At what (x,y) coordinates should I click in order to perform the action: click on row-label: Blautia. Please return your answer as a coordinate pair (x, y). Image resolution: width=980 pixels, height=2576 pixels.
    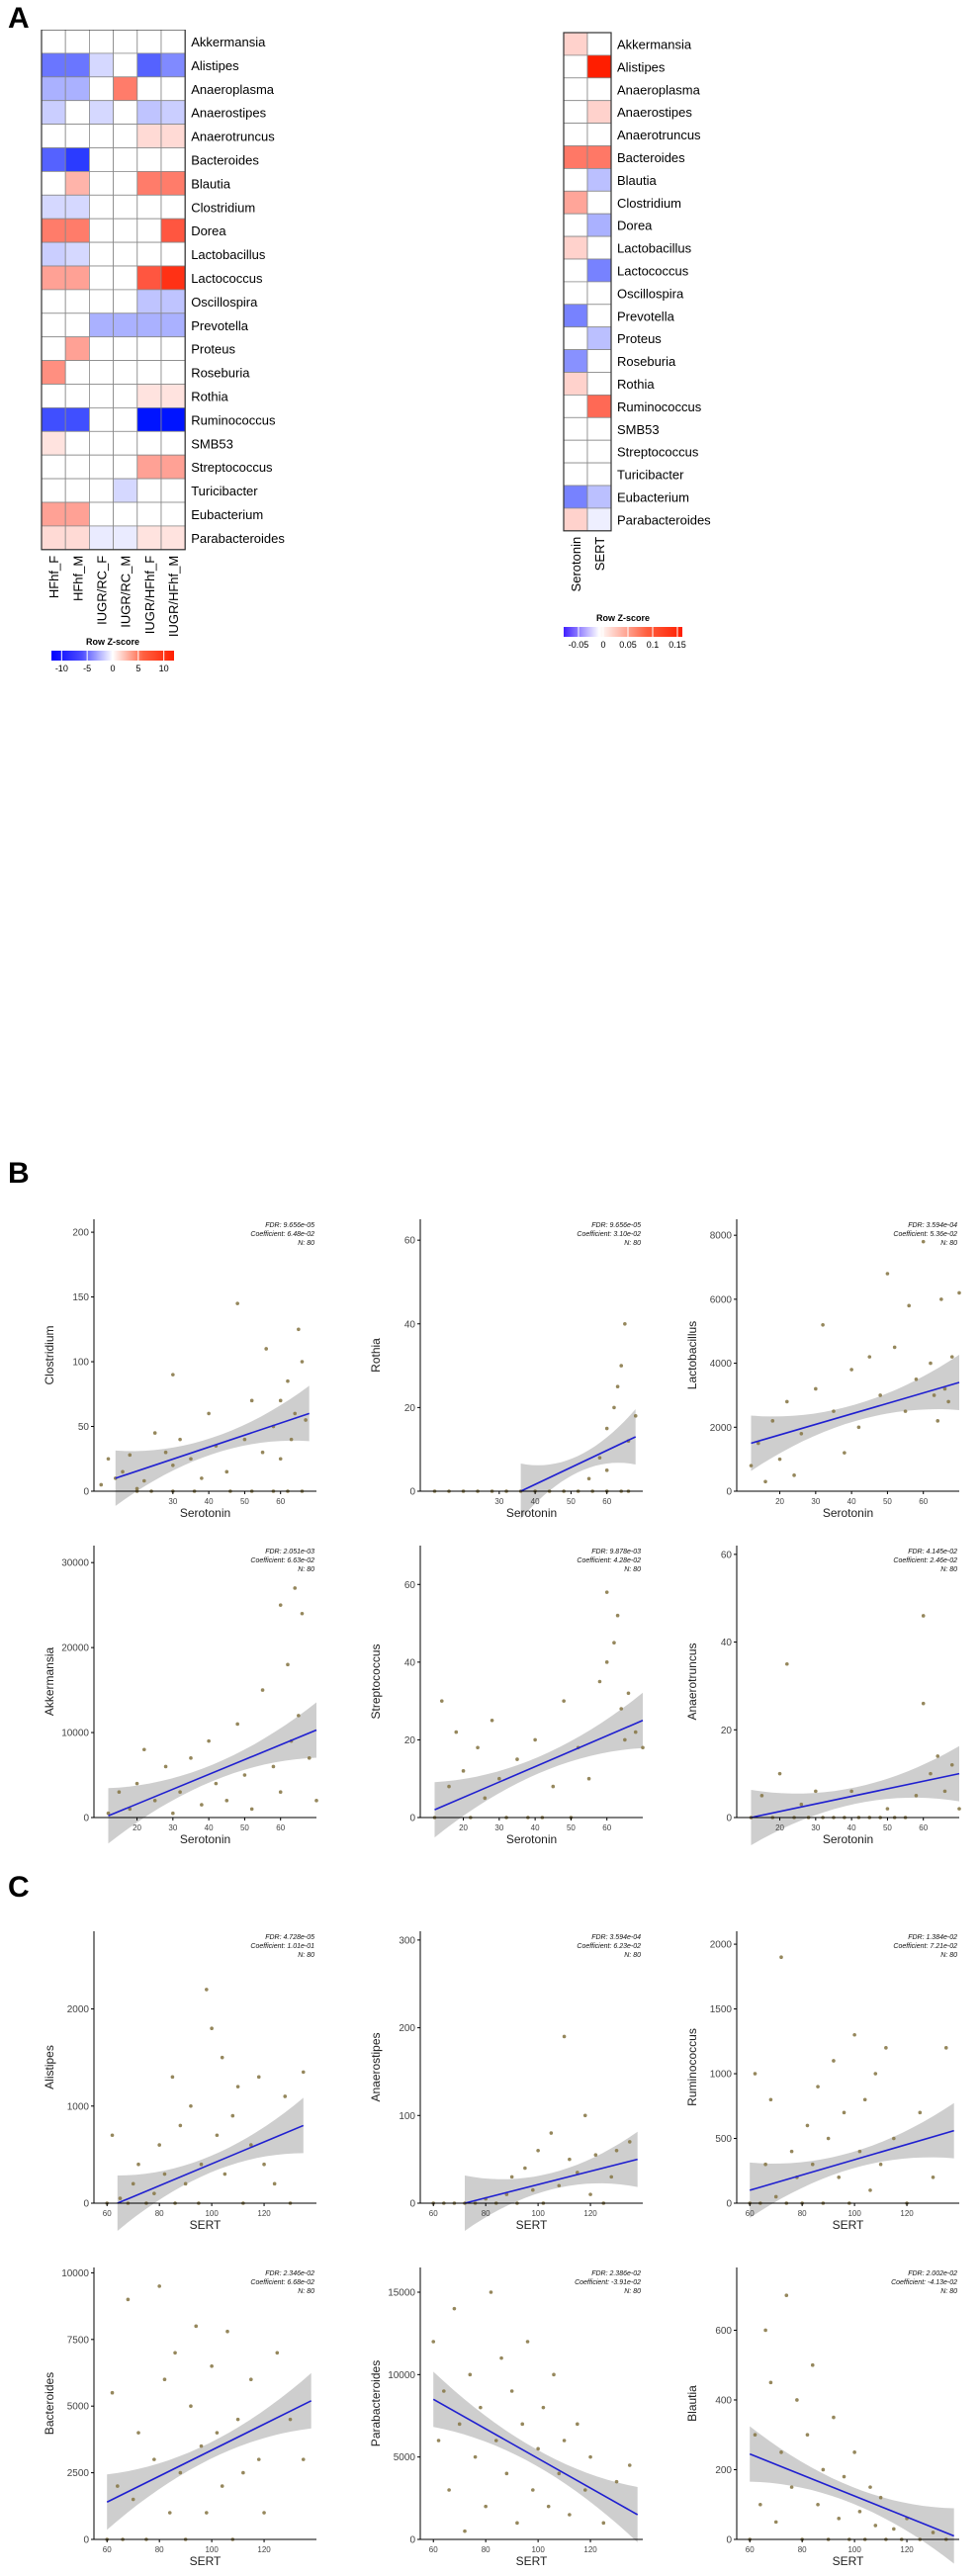
    Looking at the image, I should click on (211, 183).